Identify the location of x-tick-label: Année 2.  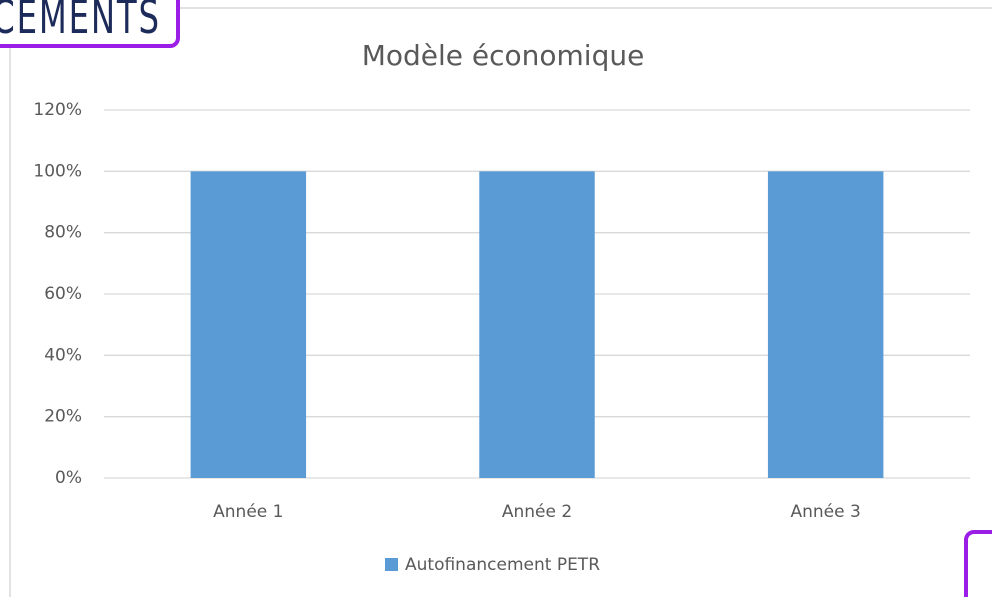
(537, 512).